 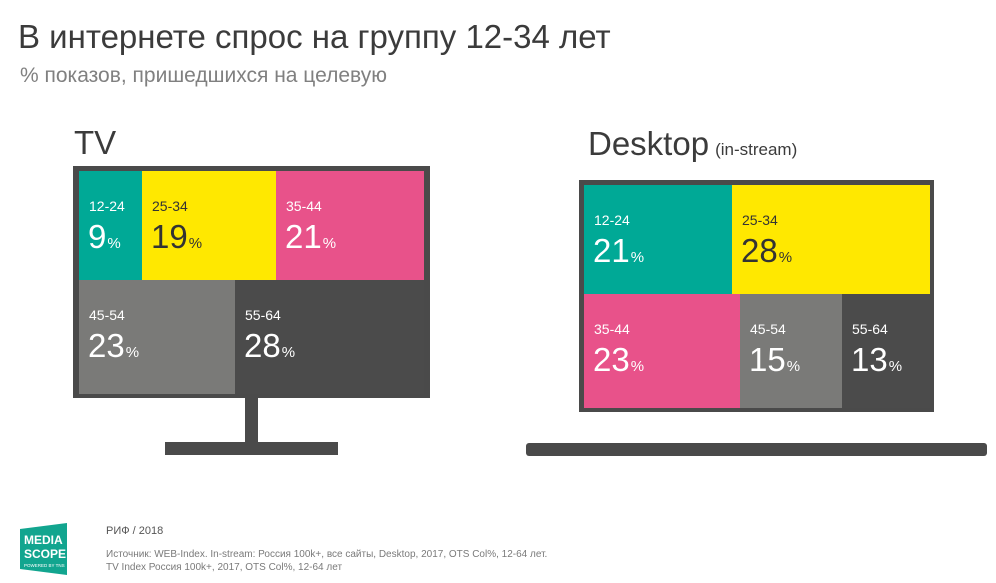 What do you see at coordinates (304, 206) in the screenshot?
I see `tv-tile-label: 35-44` at bounding box center [304, 206].